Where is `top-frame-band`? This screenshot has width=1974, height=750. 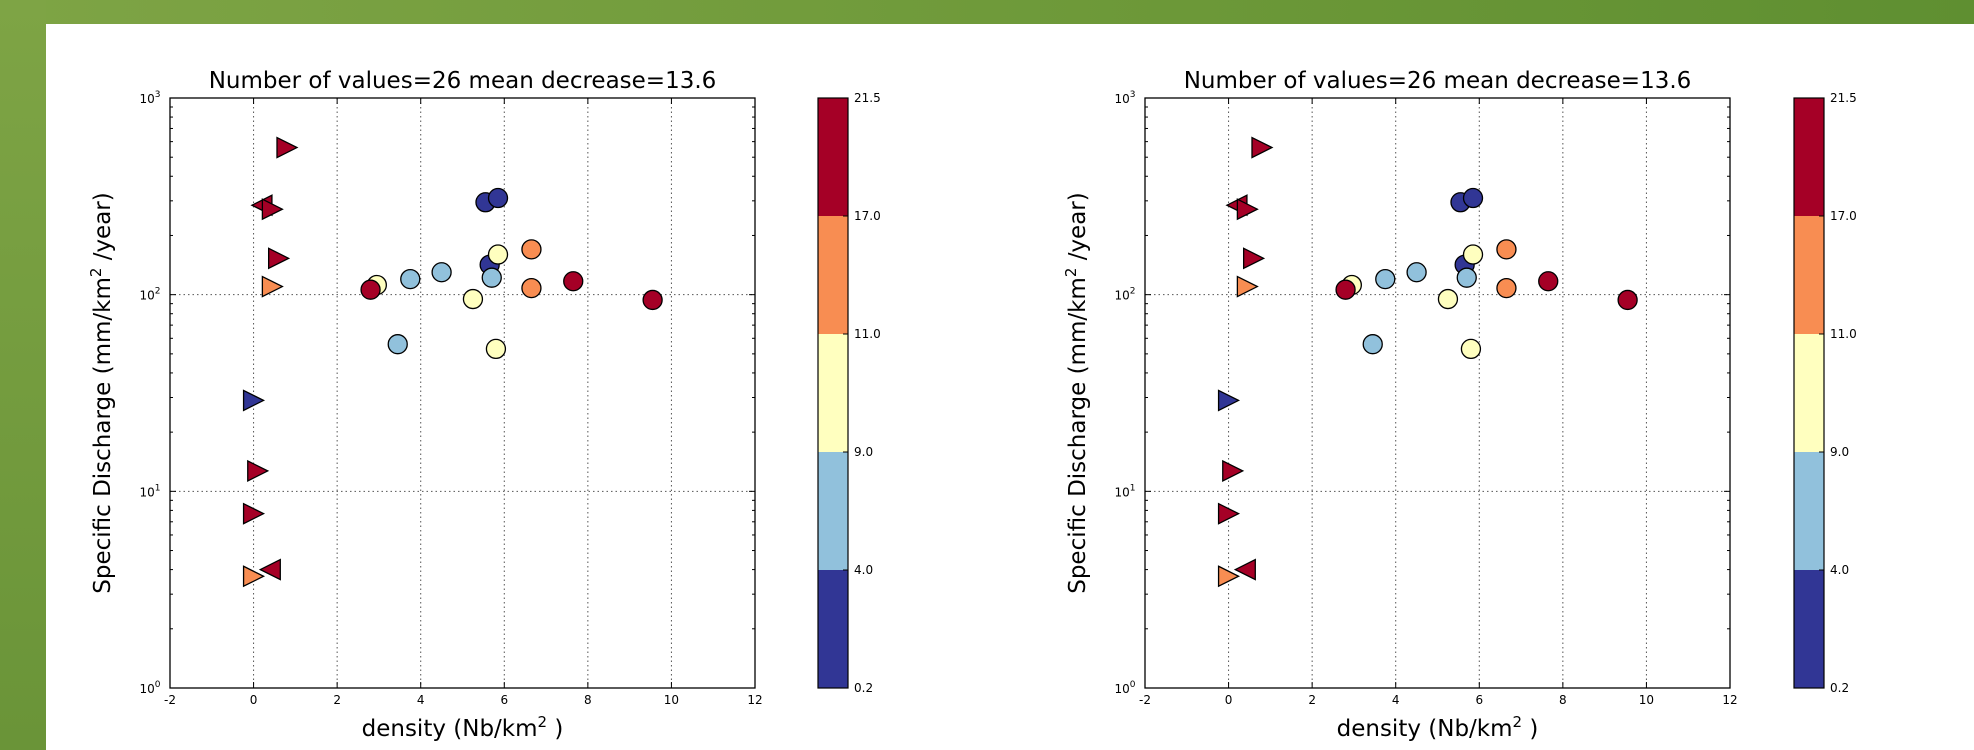
top-frame-band is located at coordinates (987, 12).